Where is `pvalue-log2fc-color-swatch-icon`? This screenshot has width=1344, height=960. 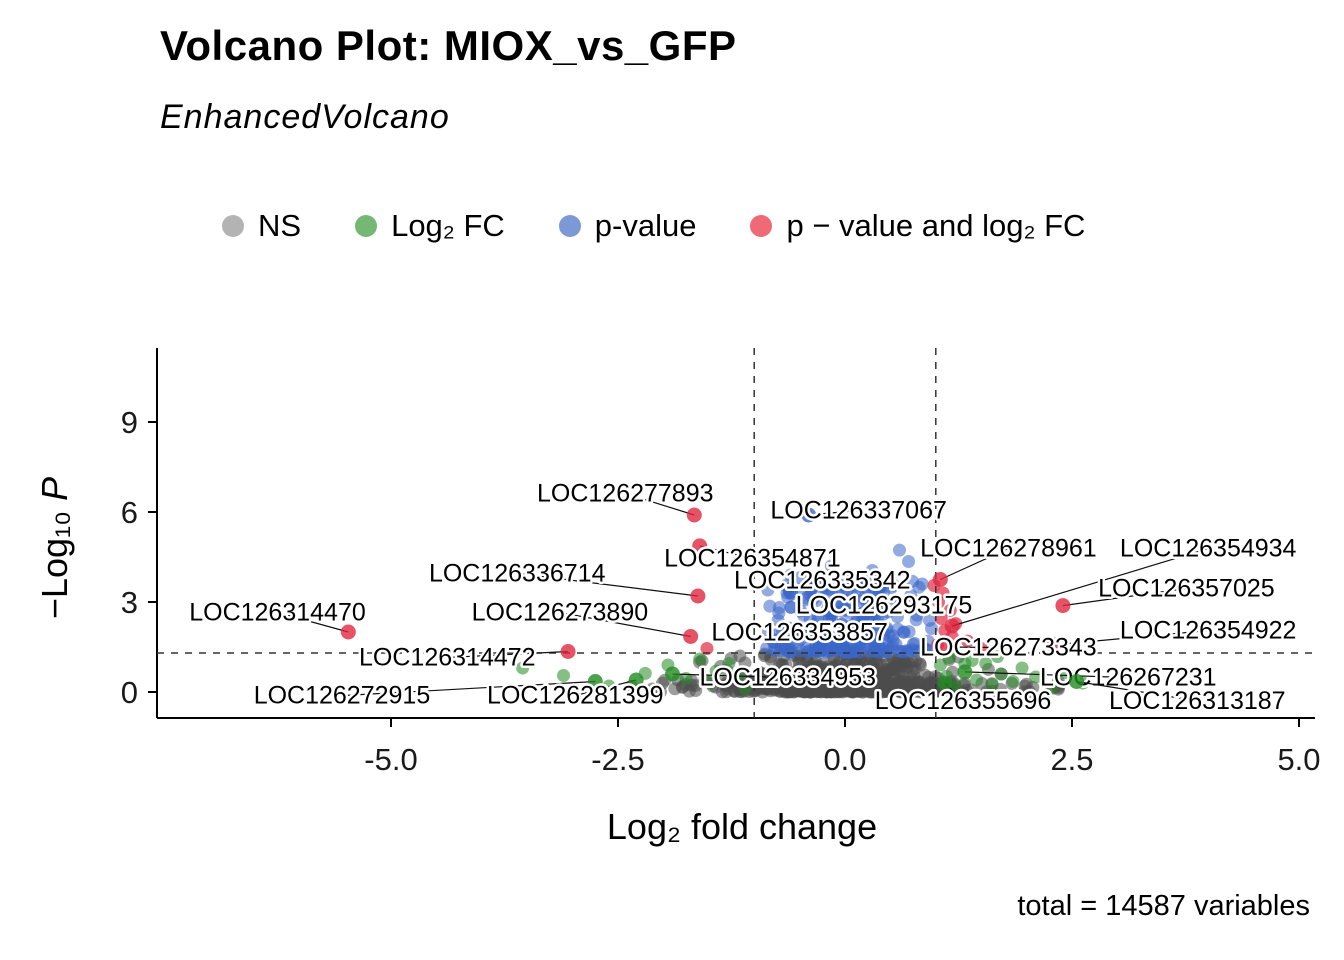 pvalue-log2fc-color-swatch-icon is located at coordinates (761, 226).